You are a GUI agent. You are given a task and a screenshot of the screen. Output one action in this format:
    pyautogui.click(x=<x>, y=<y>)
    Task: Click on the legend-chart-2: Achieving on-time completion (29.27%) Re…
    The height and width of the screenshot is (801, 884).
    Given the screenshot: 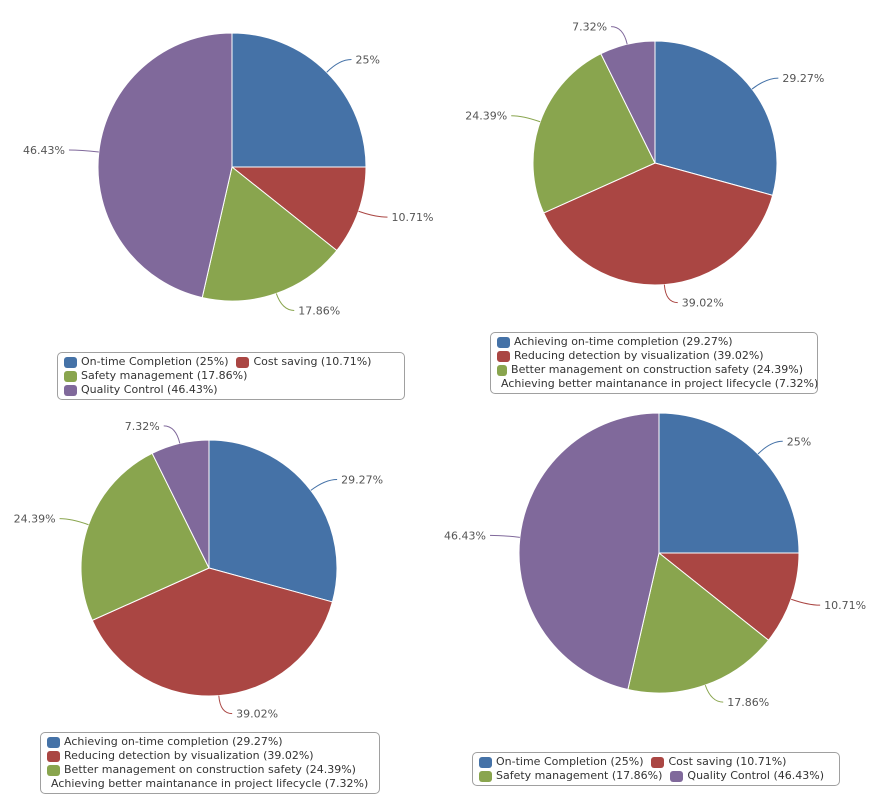 What is the action you would take?
    pyautogui.click(x=654, y=363)
    